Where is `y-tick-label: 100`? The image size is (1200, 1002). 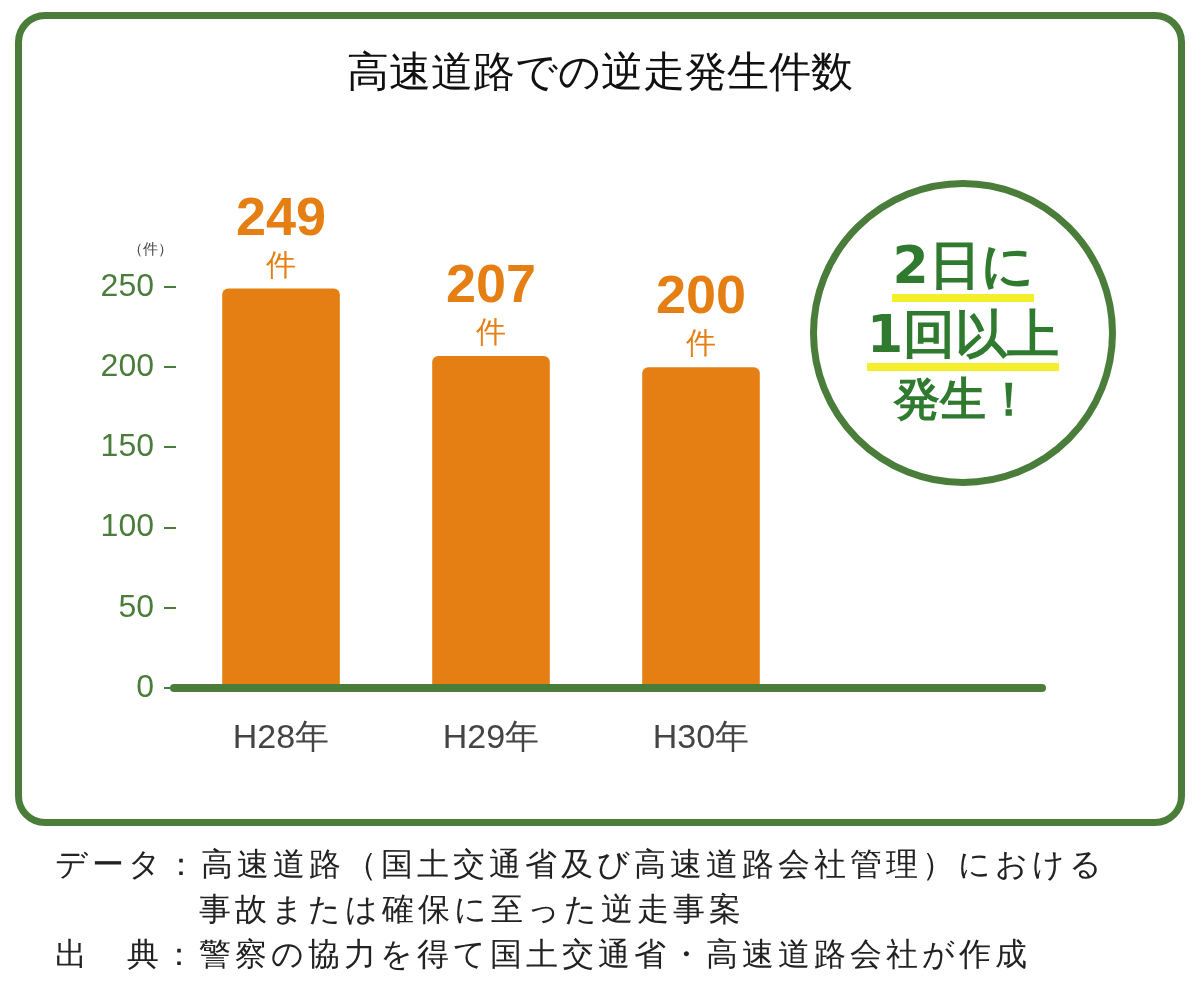 y-tick-label: 100 is located at coordinates (127, 525).